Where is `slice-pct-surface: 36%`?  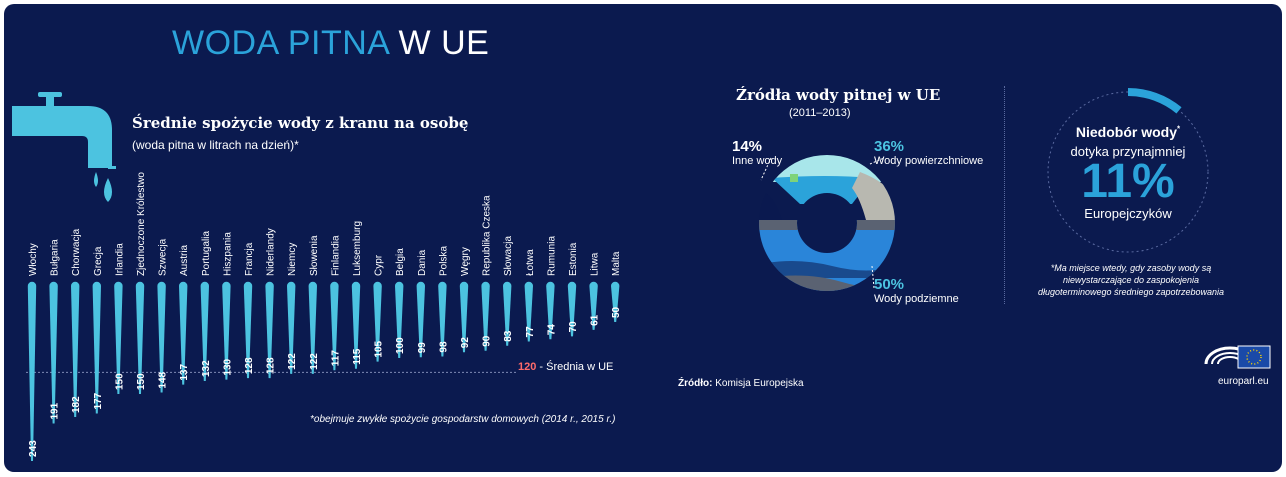
slice-pct-surface: 36% is located at coordinates (889, 146).